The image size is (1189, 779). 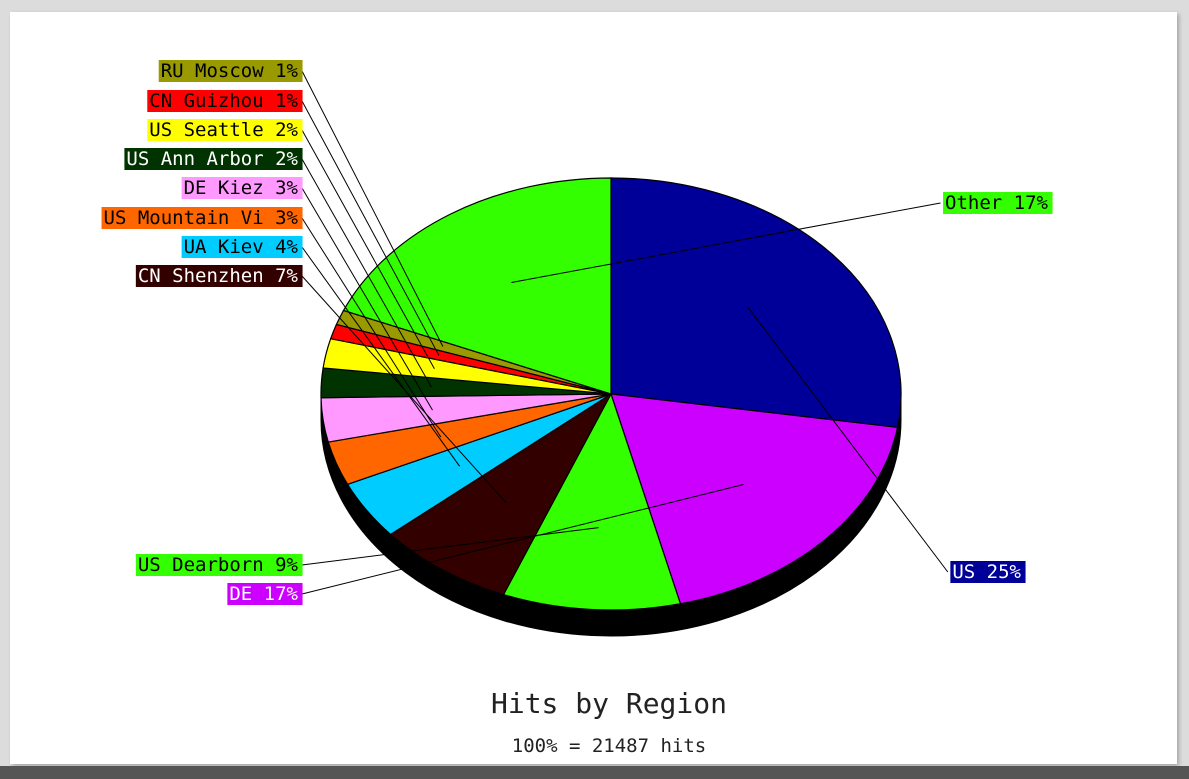 I want to click on label-de-kiez-3: DE Kiez 3%, so click(x=241, y=188).